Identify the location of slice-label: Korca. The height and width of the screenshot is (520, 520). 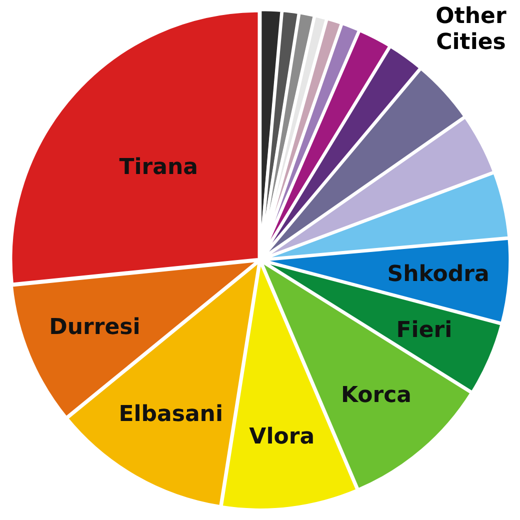
(376, 395).